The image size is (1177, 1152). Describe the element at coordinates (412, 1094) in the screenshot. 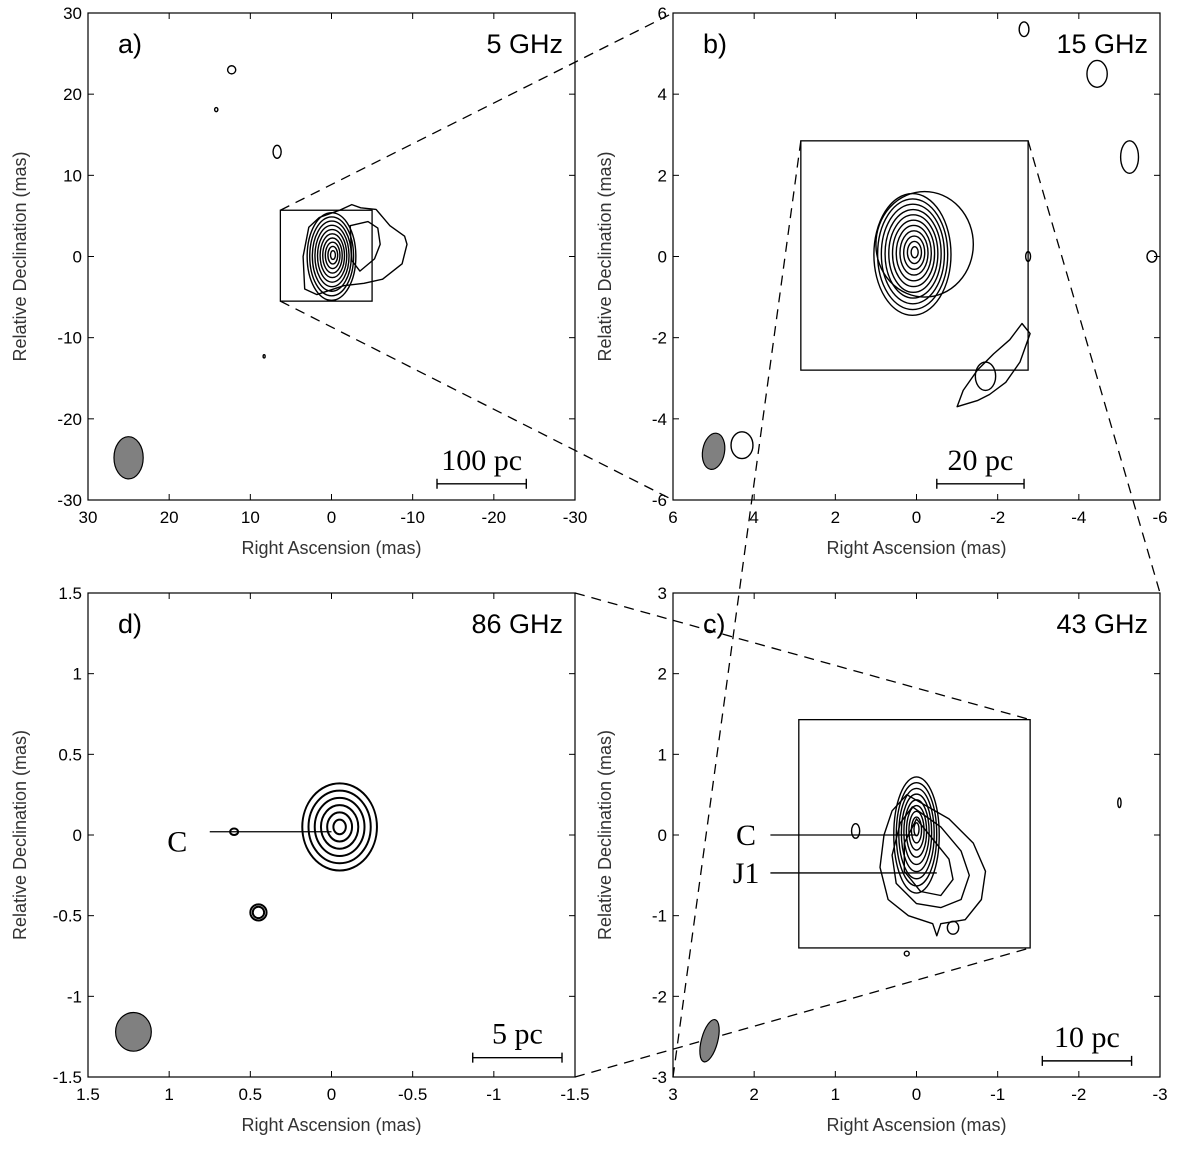

I see `x-tick-label: -0.5` at that location.